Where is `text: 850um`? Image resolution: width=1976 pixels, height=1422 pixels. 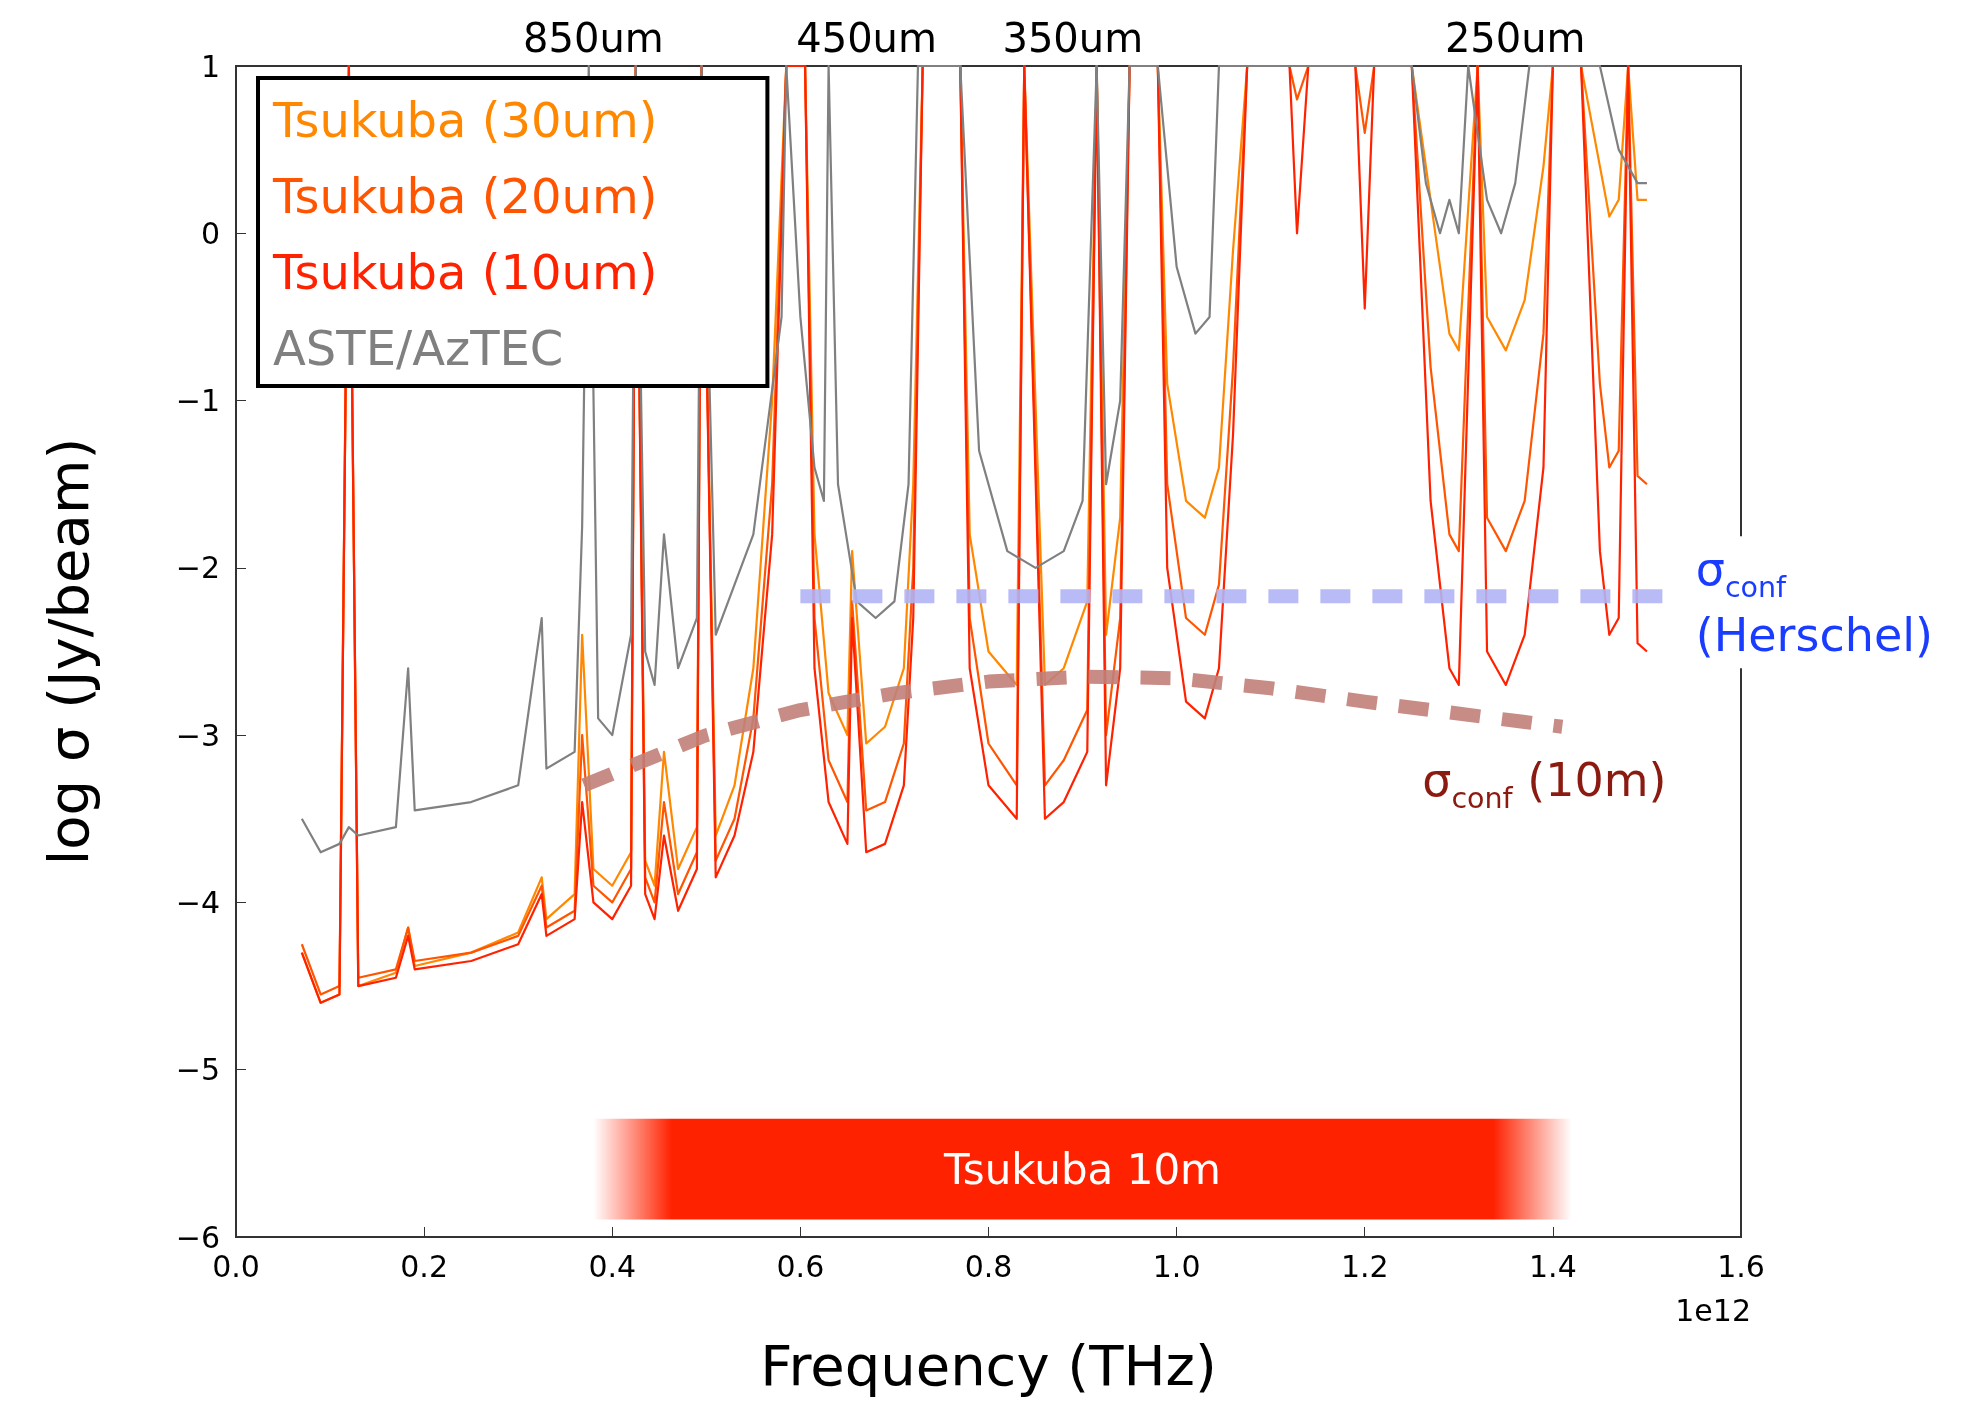 text: 850um is located at coordinates (593, 38).